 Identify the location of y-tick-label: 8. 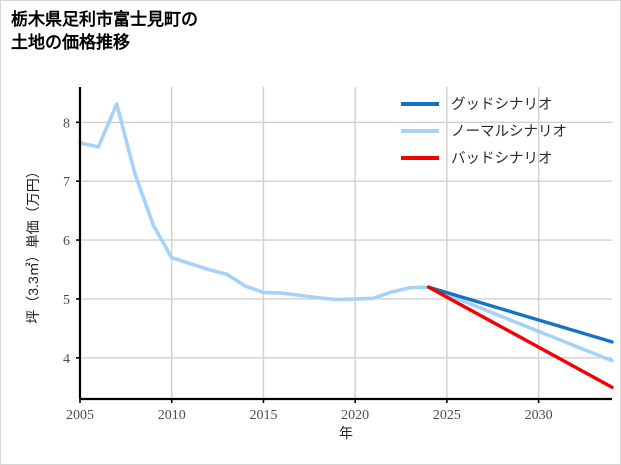
(66, 123).